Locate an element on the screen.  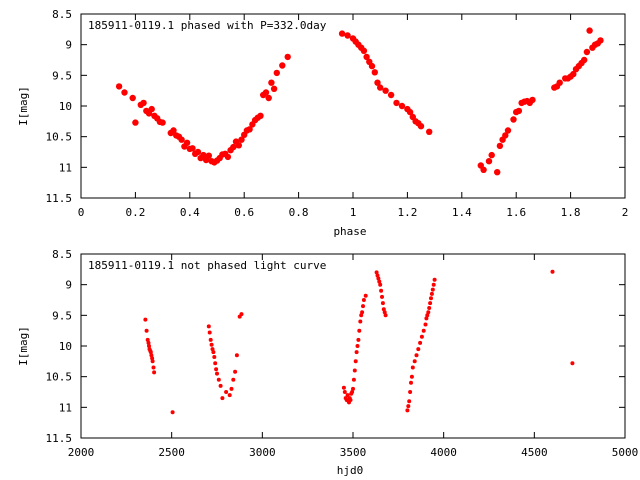
y-tick-label: 11 is located at coordinates (65, 167).